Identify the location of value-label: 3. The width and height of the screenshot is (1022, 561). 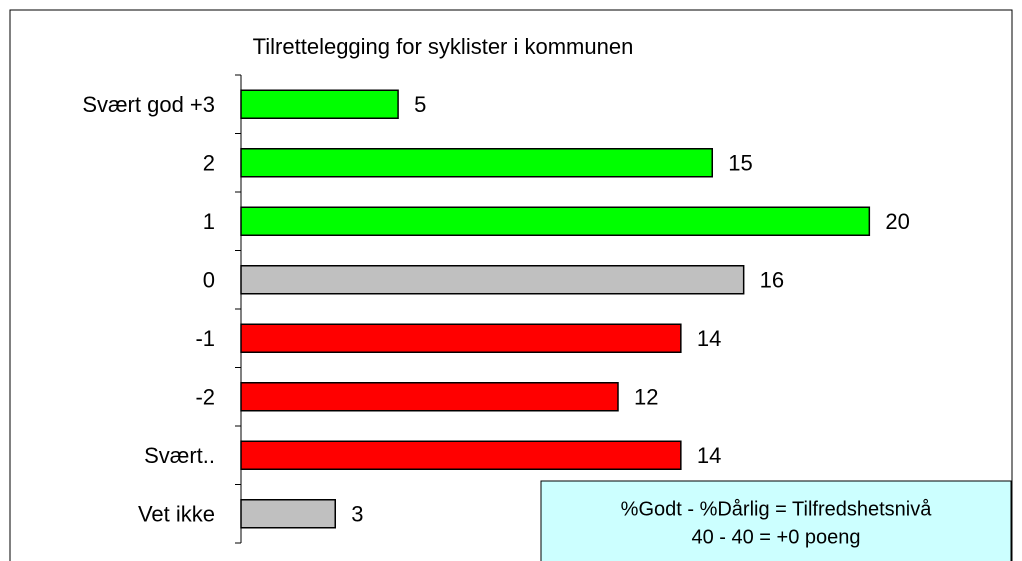
(357, 514).